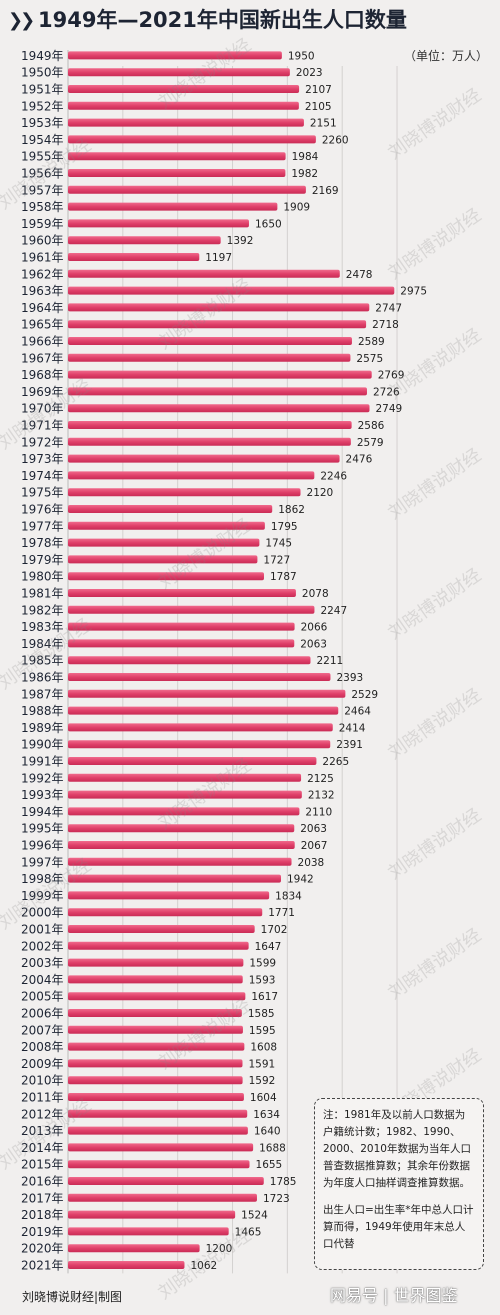  What do you see at coordinates (218, 258) in the screenshot?
I see `value-label: 1197` at bounding box center [218, 258].